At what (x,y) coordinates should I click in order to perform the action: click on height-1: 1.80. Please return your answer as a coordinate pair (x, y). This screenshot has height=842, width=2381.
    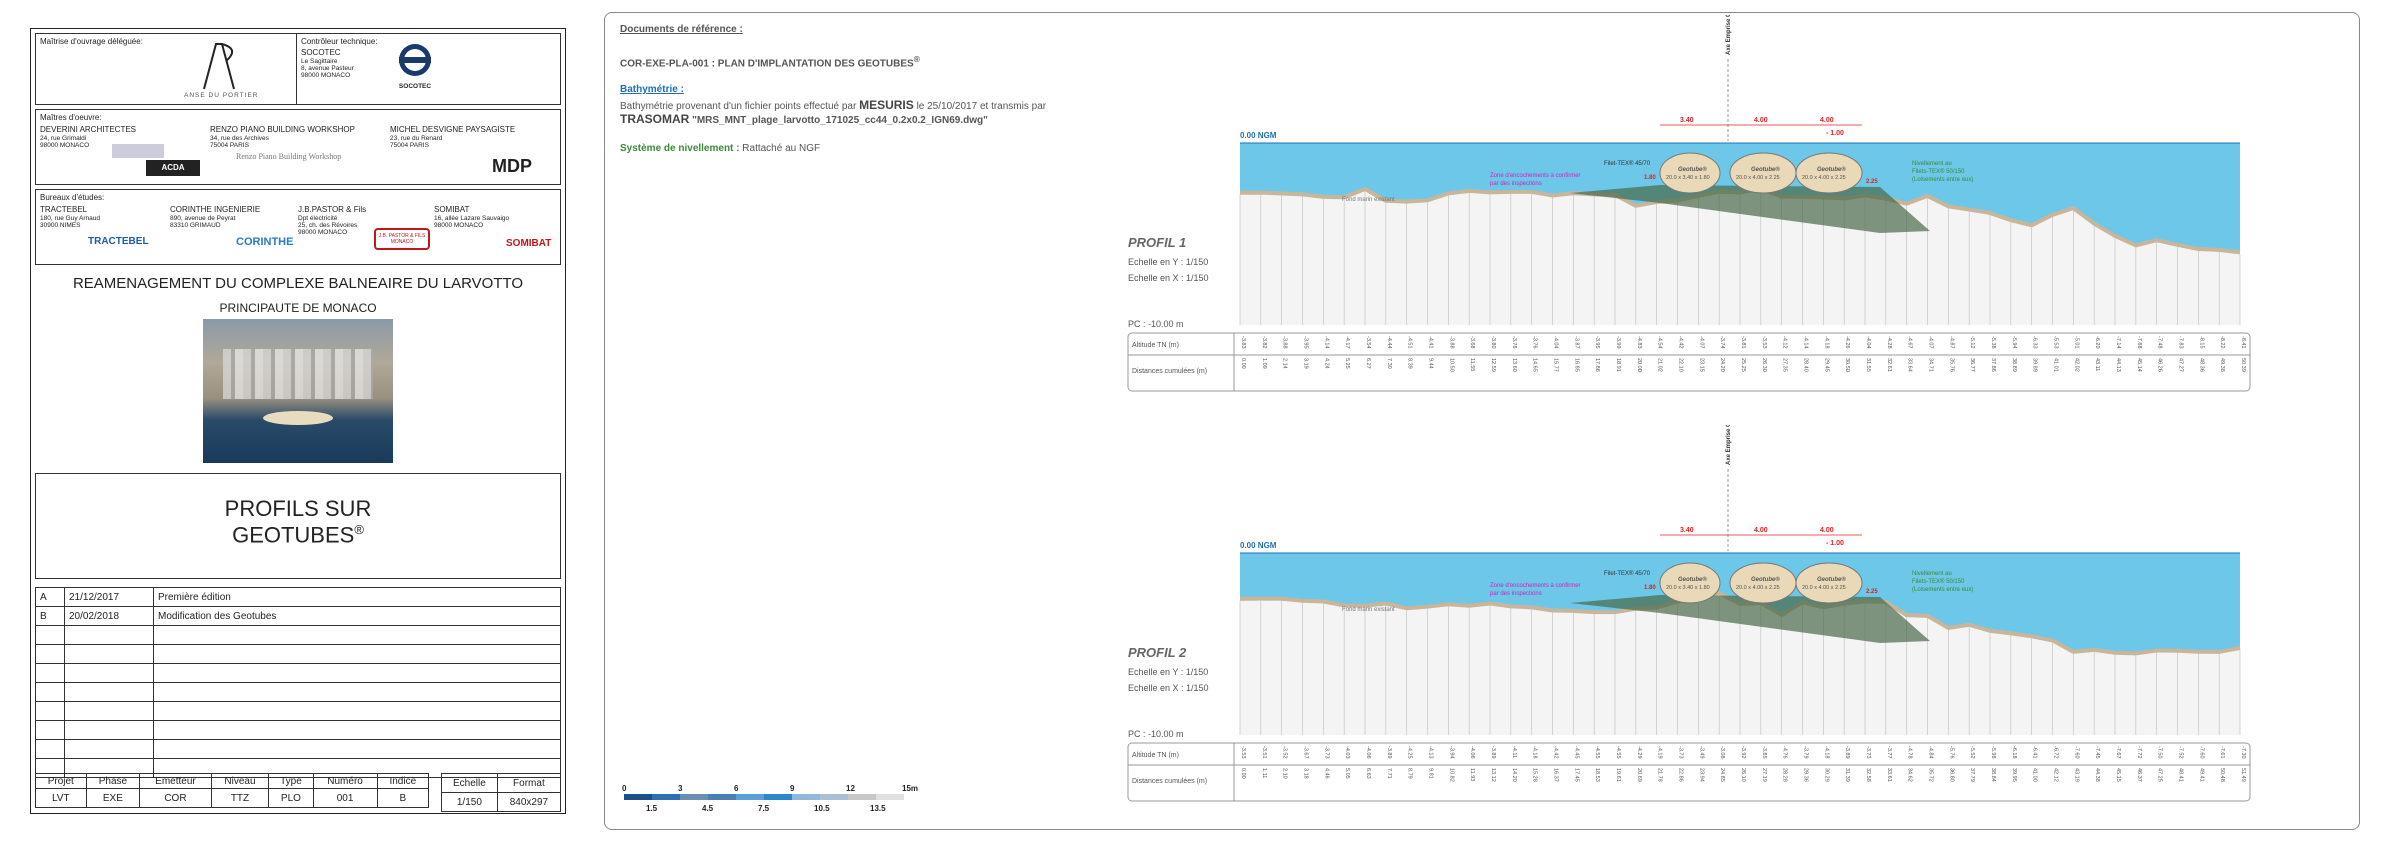
    Looking at the image, I should click on (1650, 588).